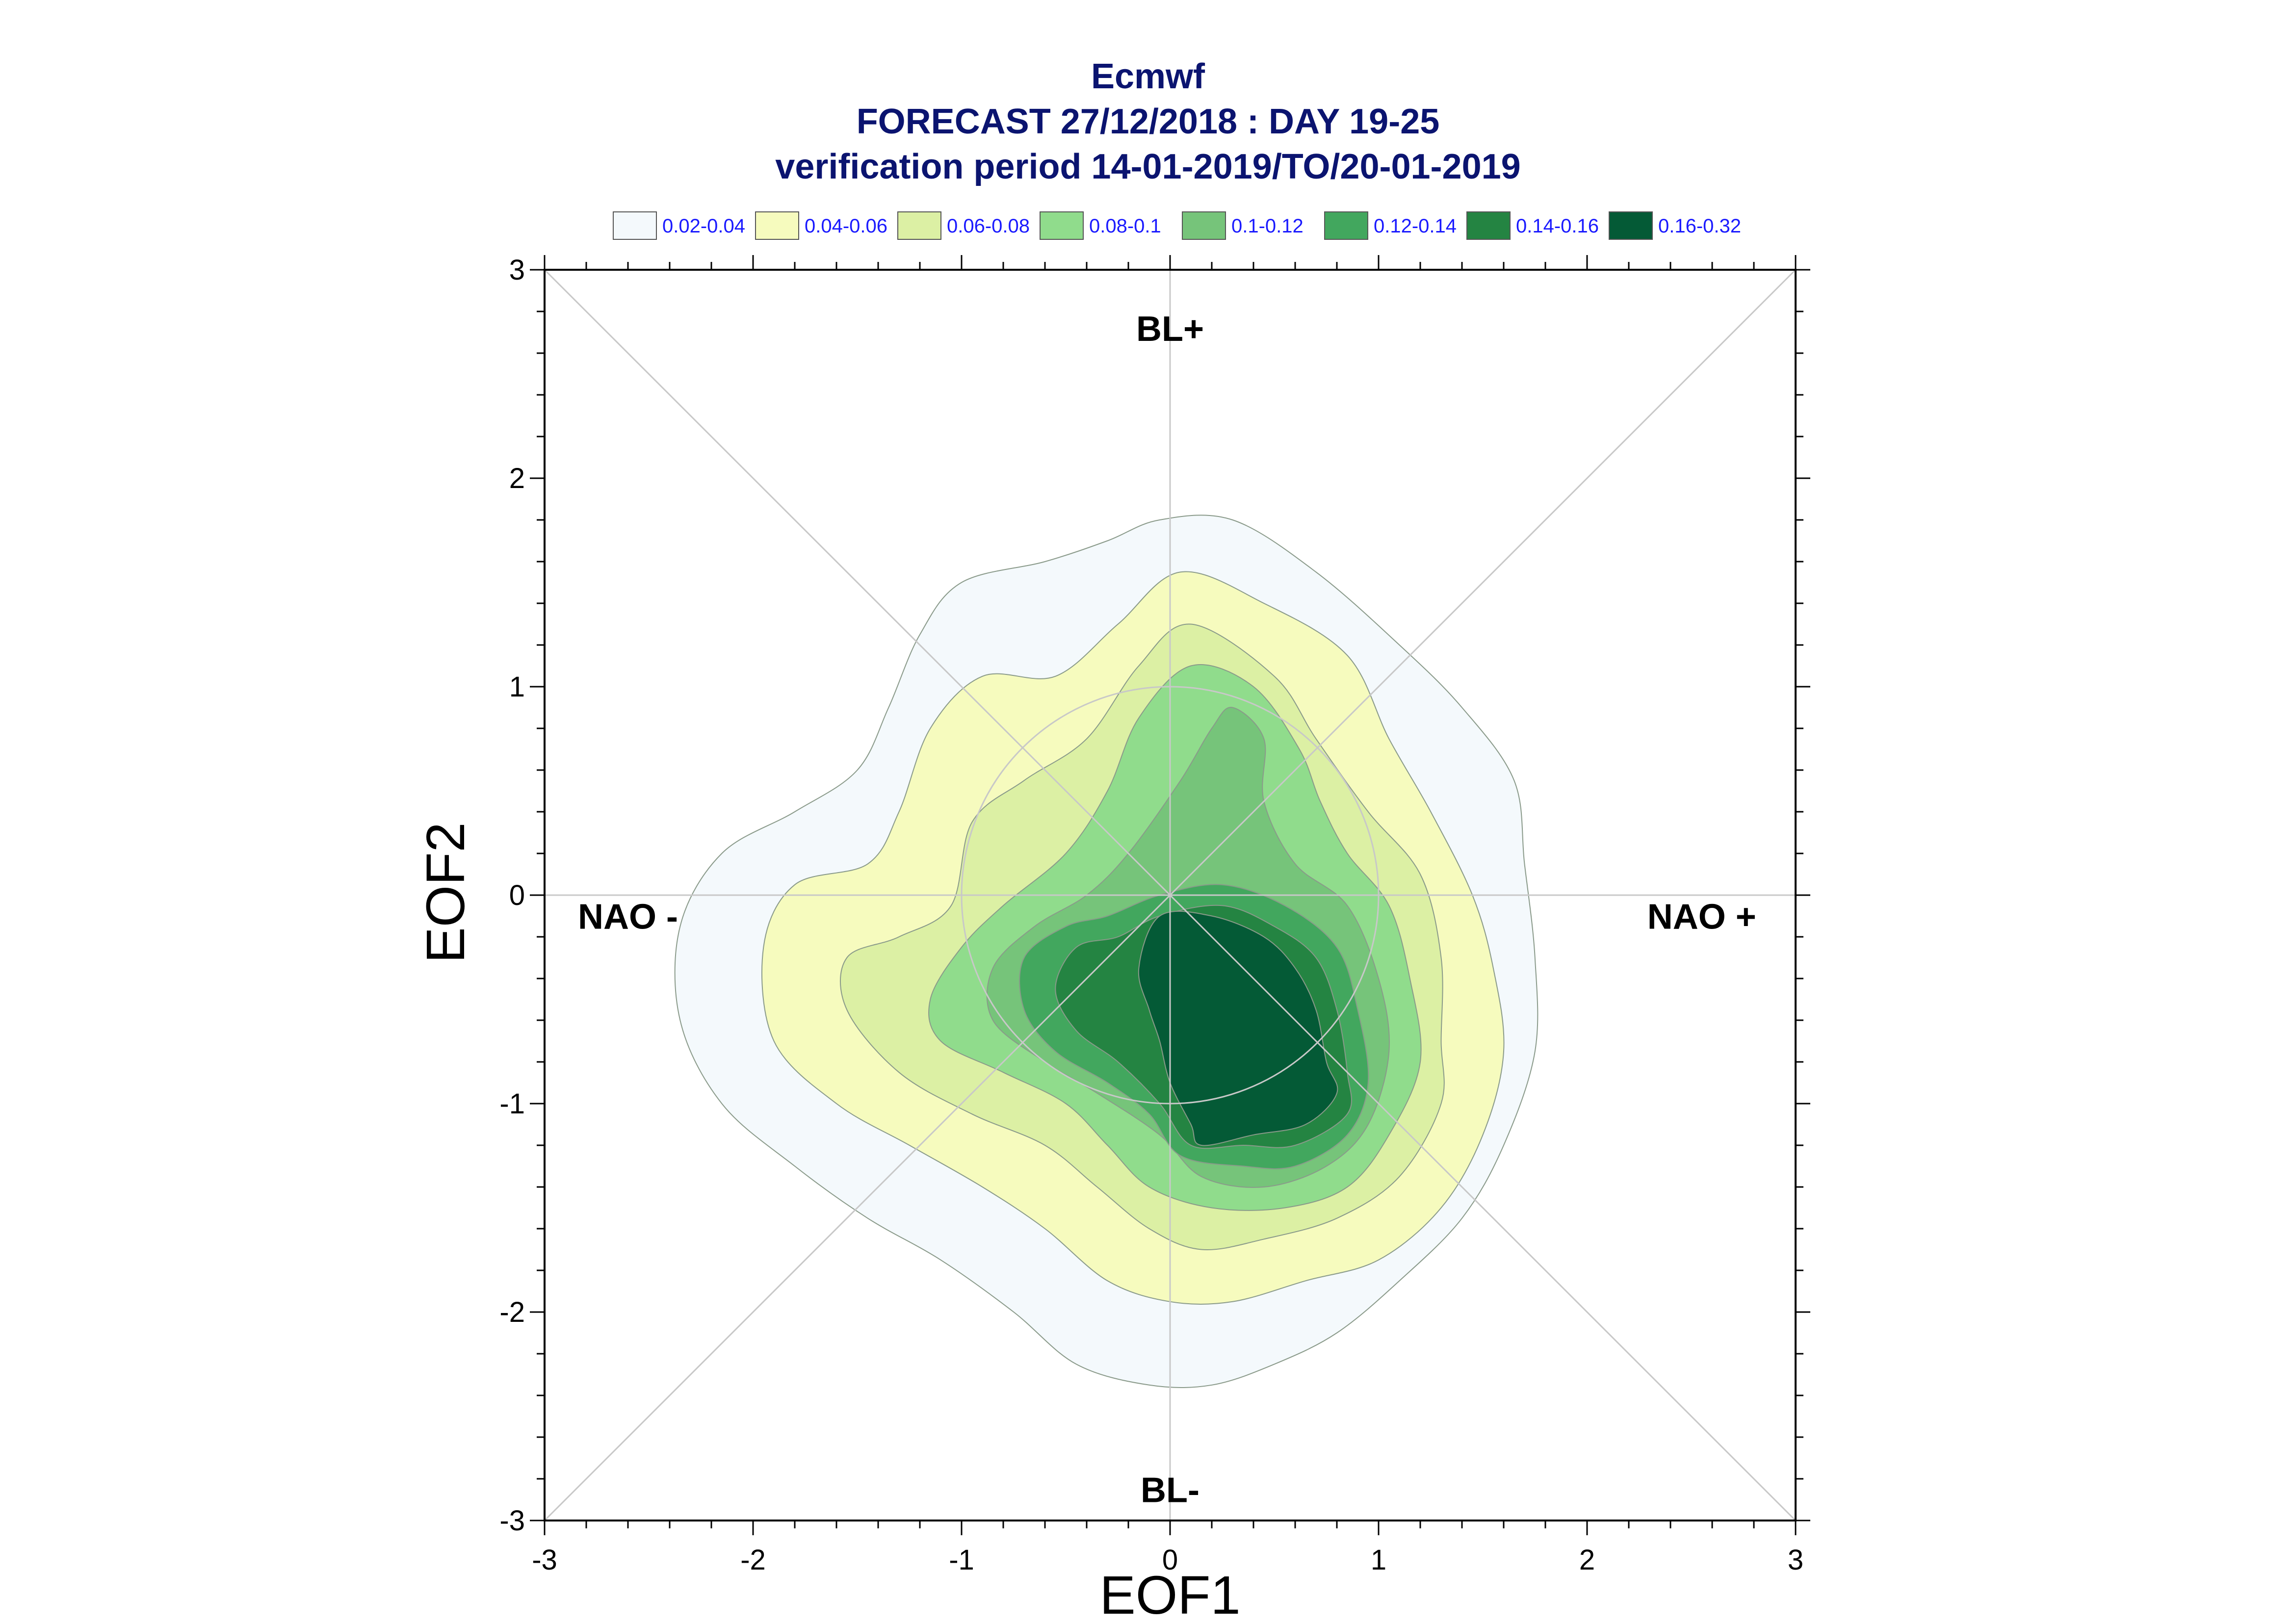  What do you see at coordinates (512, 1312) in the screenshot?
I see `y-tick-label-5: -2` at bounding box center [512, 1312].